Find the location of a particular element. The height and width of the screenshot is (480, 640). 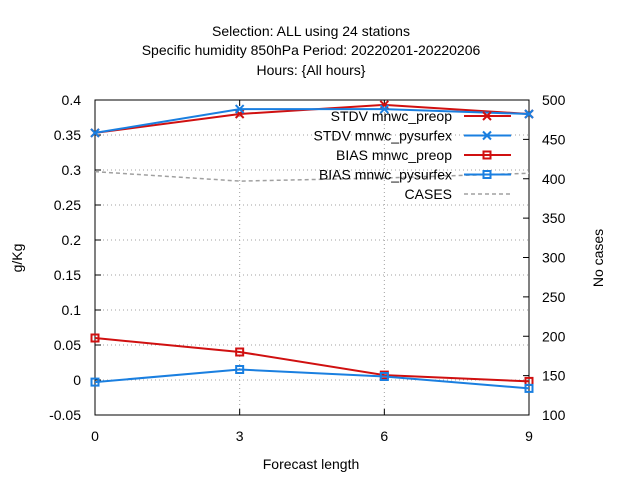

y2-tick-label: 100 is located at coordinates (554, 415).